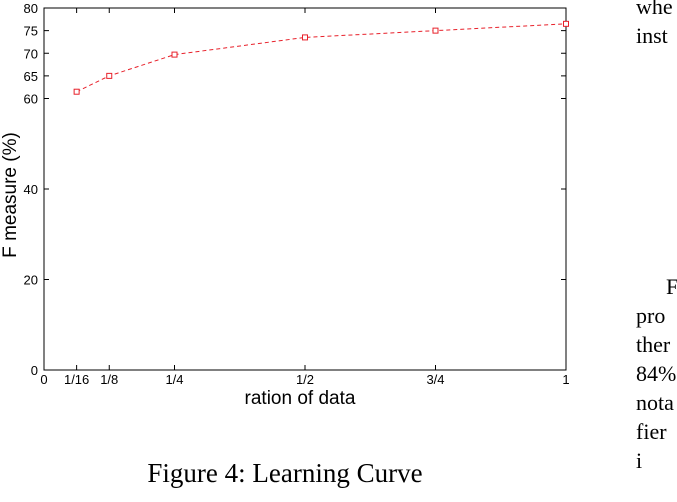  I want to click on side-text-line: pro, so click(651, 315).